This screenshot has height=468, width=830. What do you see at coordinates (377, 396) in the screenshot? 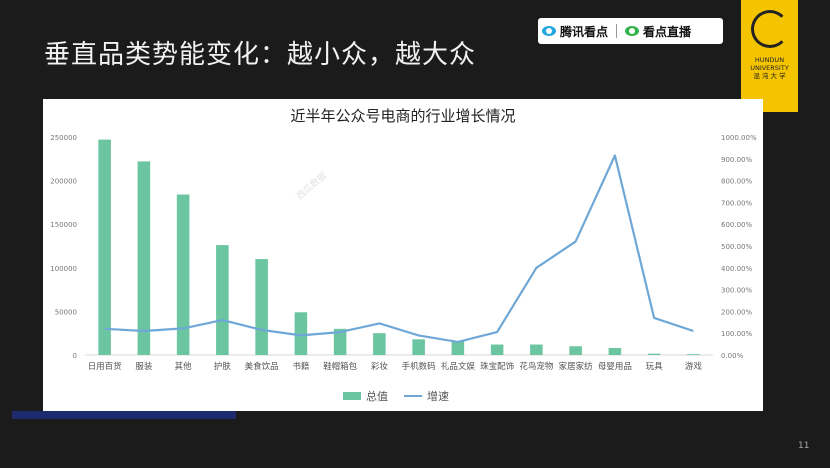
I see `legend-label-total: 总值` at bounding box center [377, 396].